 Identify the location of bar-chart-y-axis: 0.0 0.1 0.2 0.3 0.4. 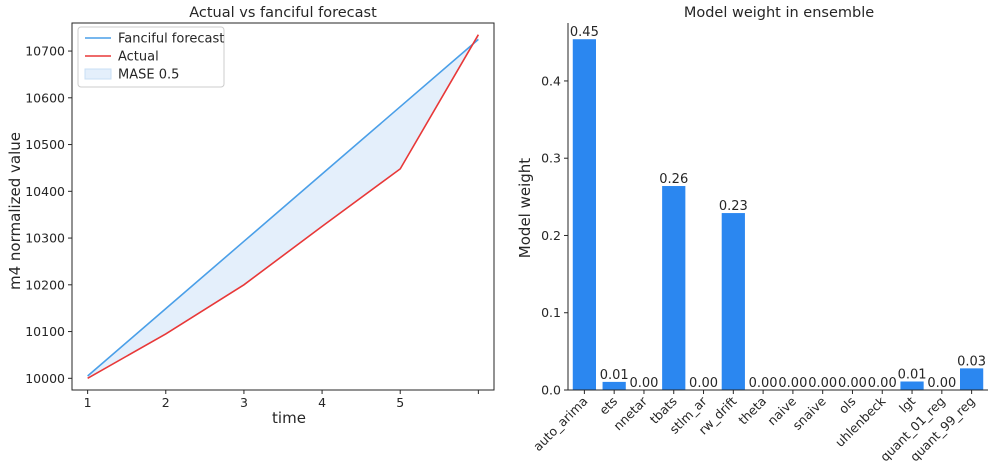
(554, 235).